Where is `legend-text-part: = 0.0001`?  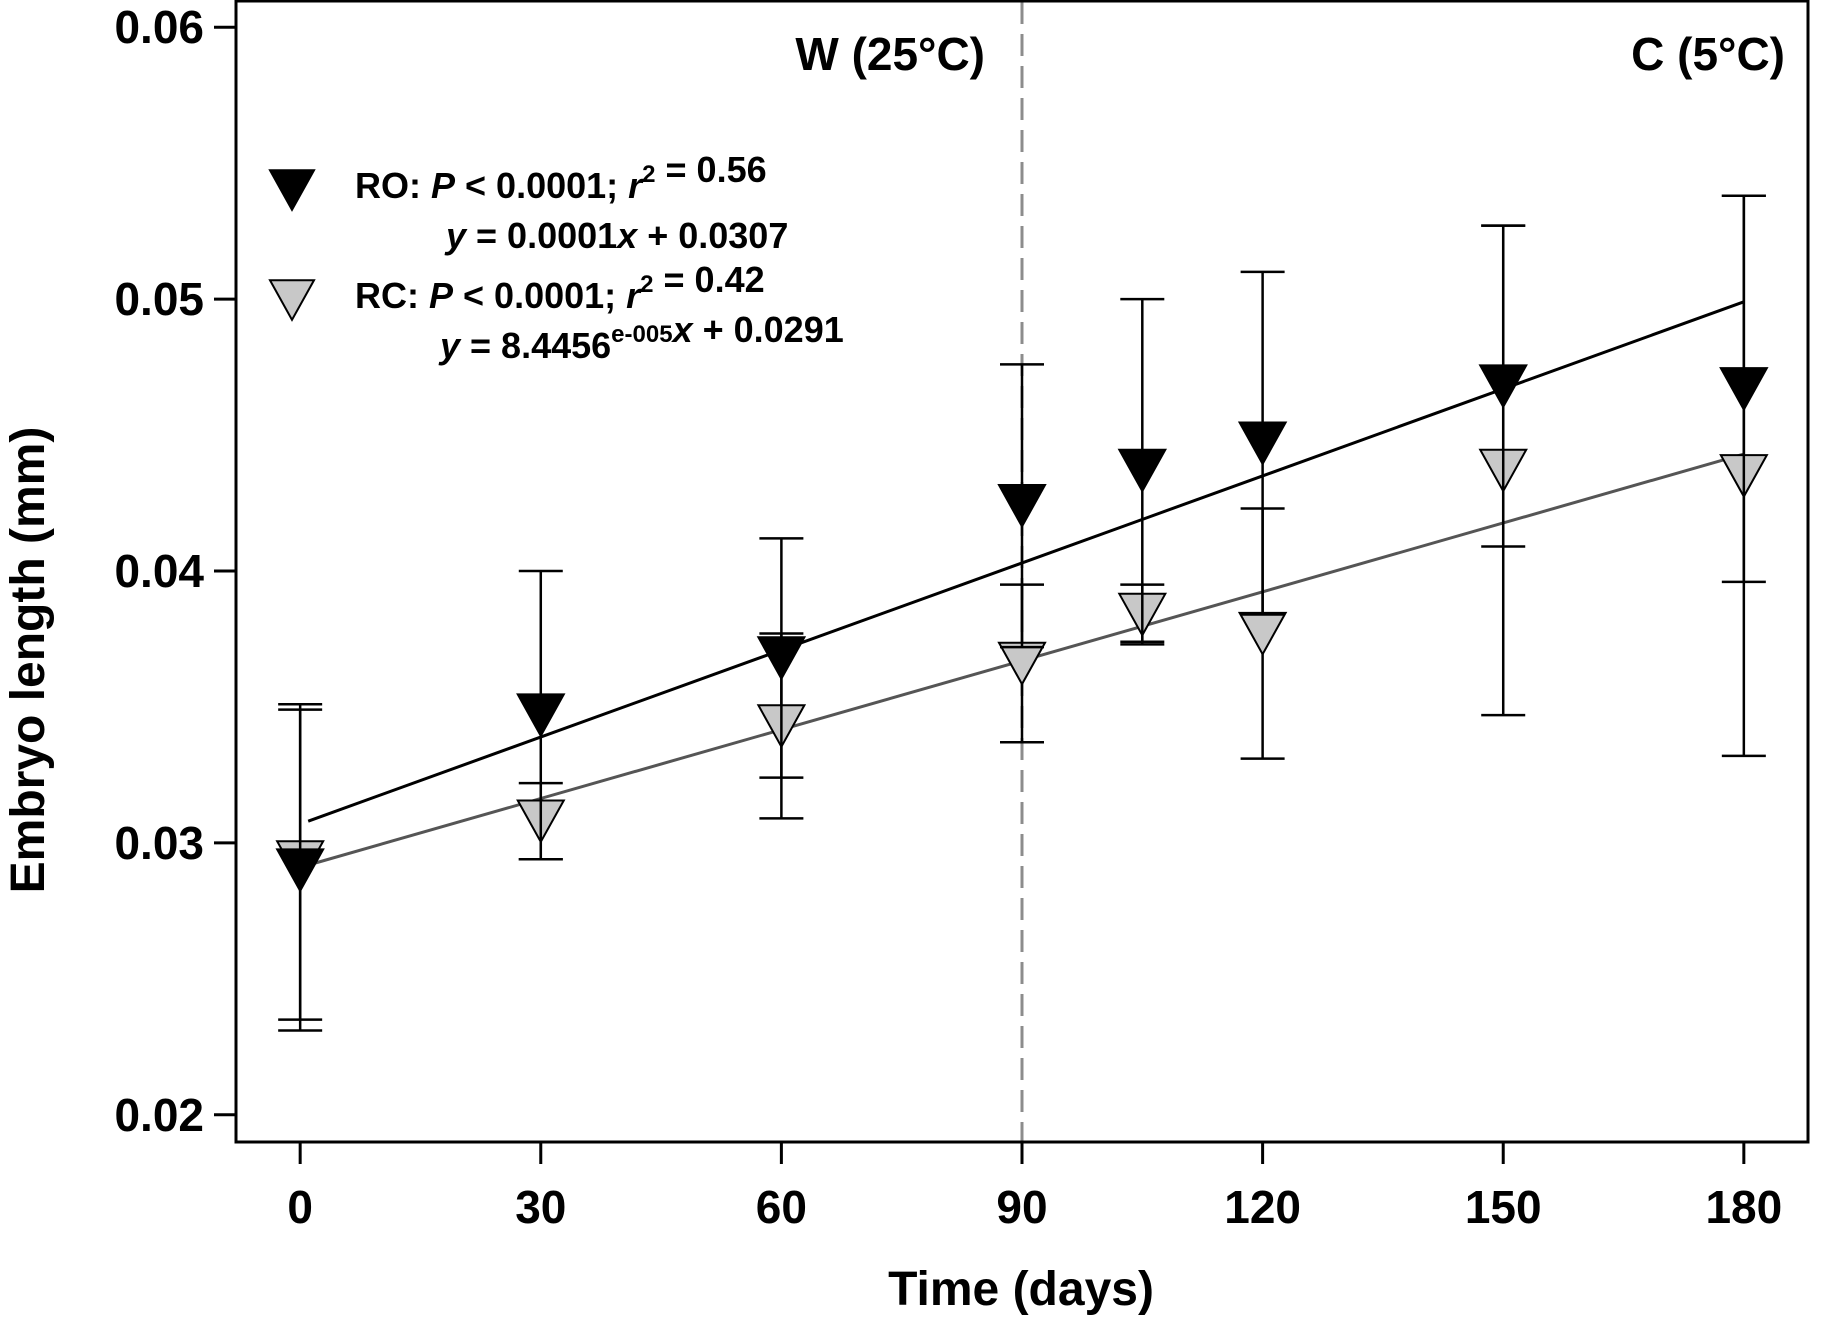 legend-text-part: = 0.0001 is located at coordinates (541, 235).